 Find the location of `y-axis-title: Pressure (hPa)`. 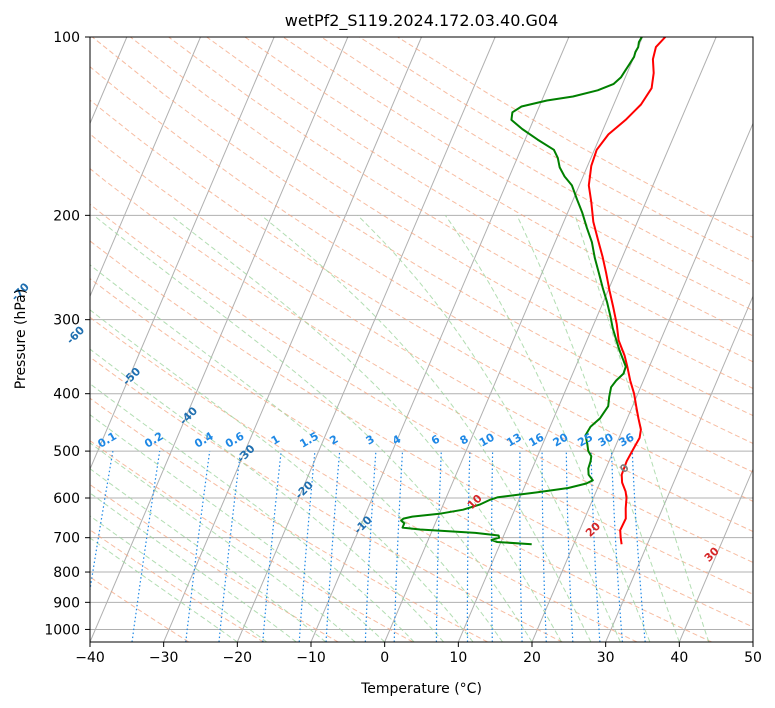

y-axis-title: Pressure (hPa) is located at coordinates (21, 339).